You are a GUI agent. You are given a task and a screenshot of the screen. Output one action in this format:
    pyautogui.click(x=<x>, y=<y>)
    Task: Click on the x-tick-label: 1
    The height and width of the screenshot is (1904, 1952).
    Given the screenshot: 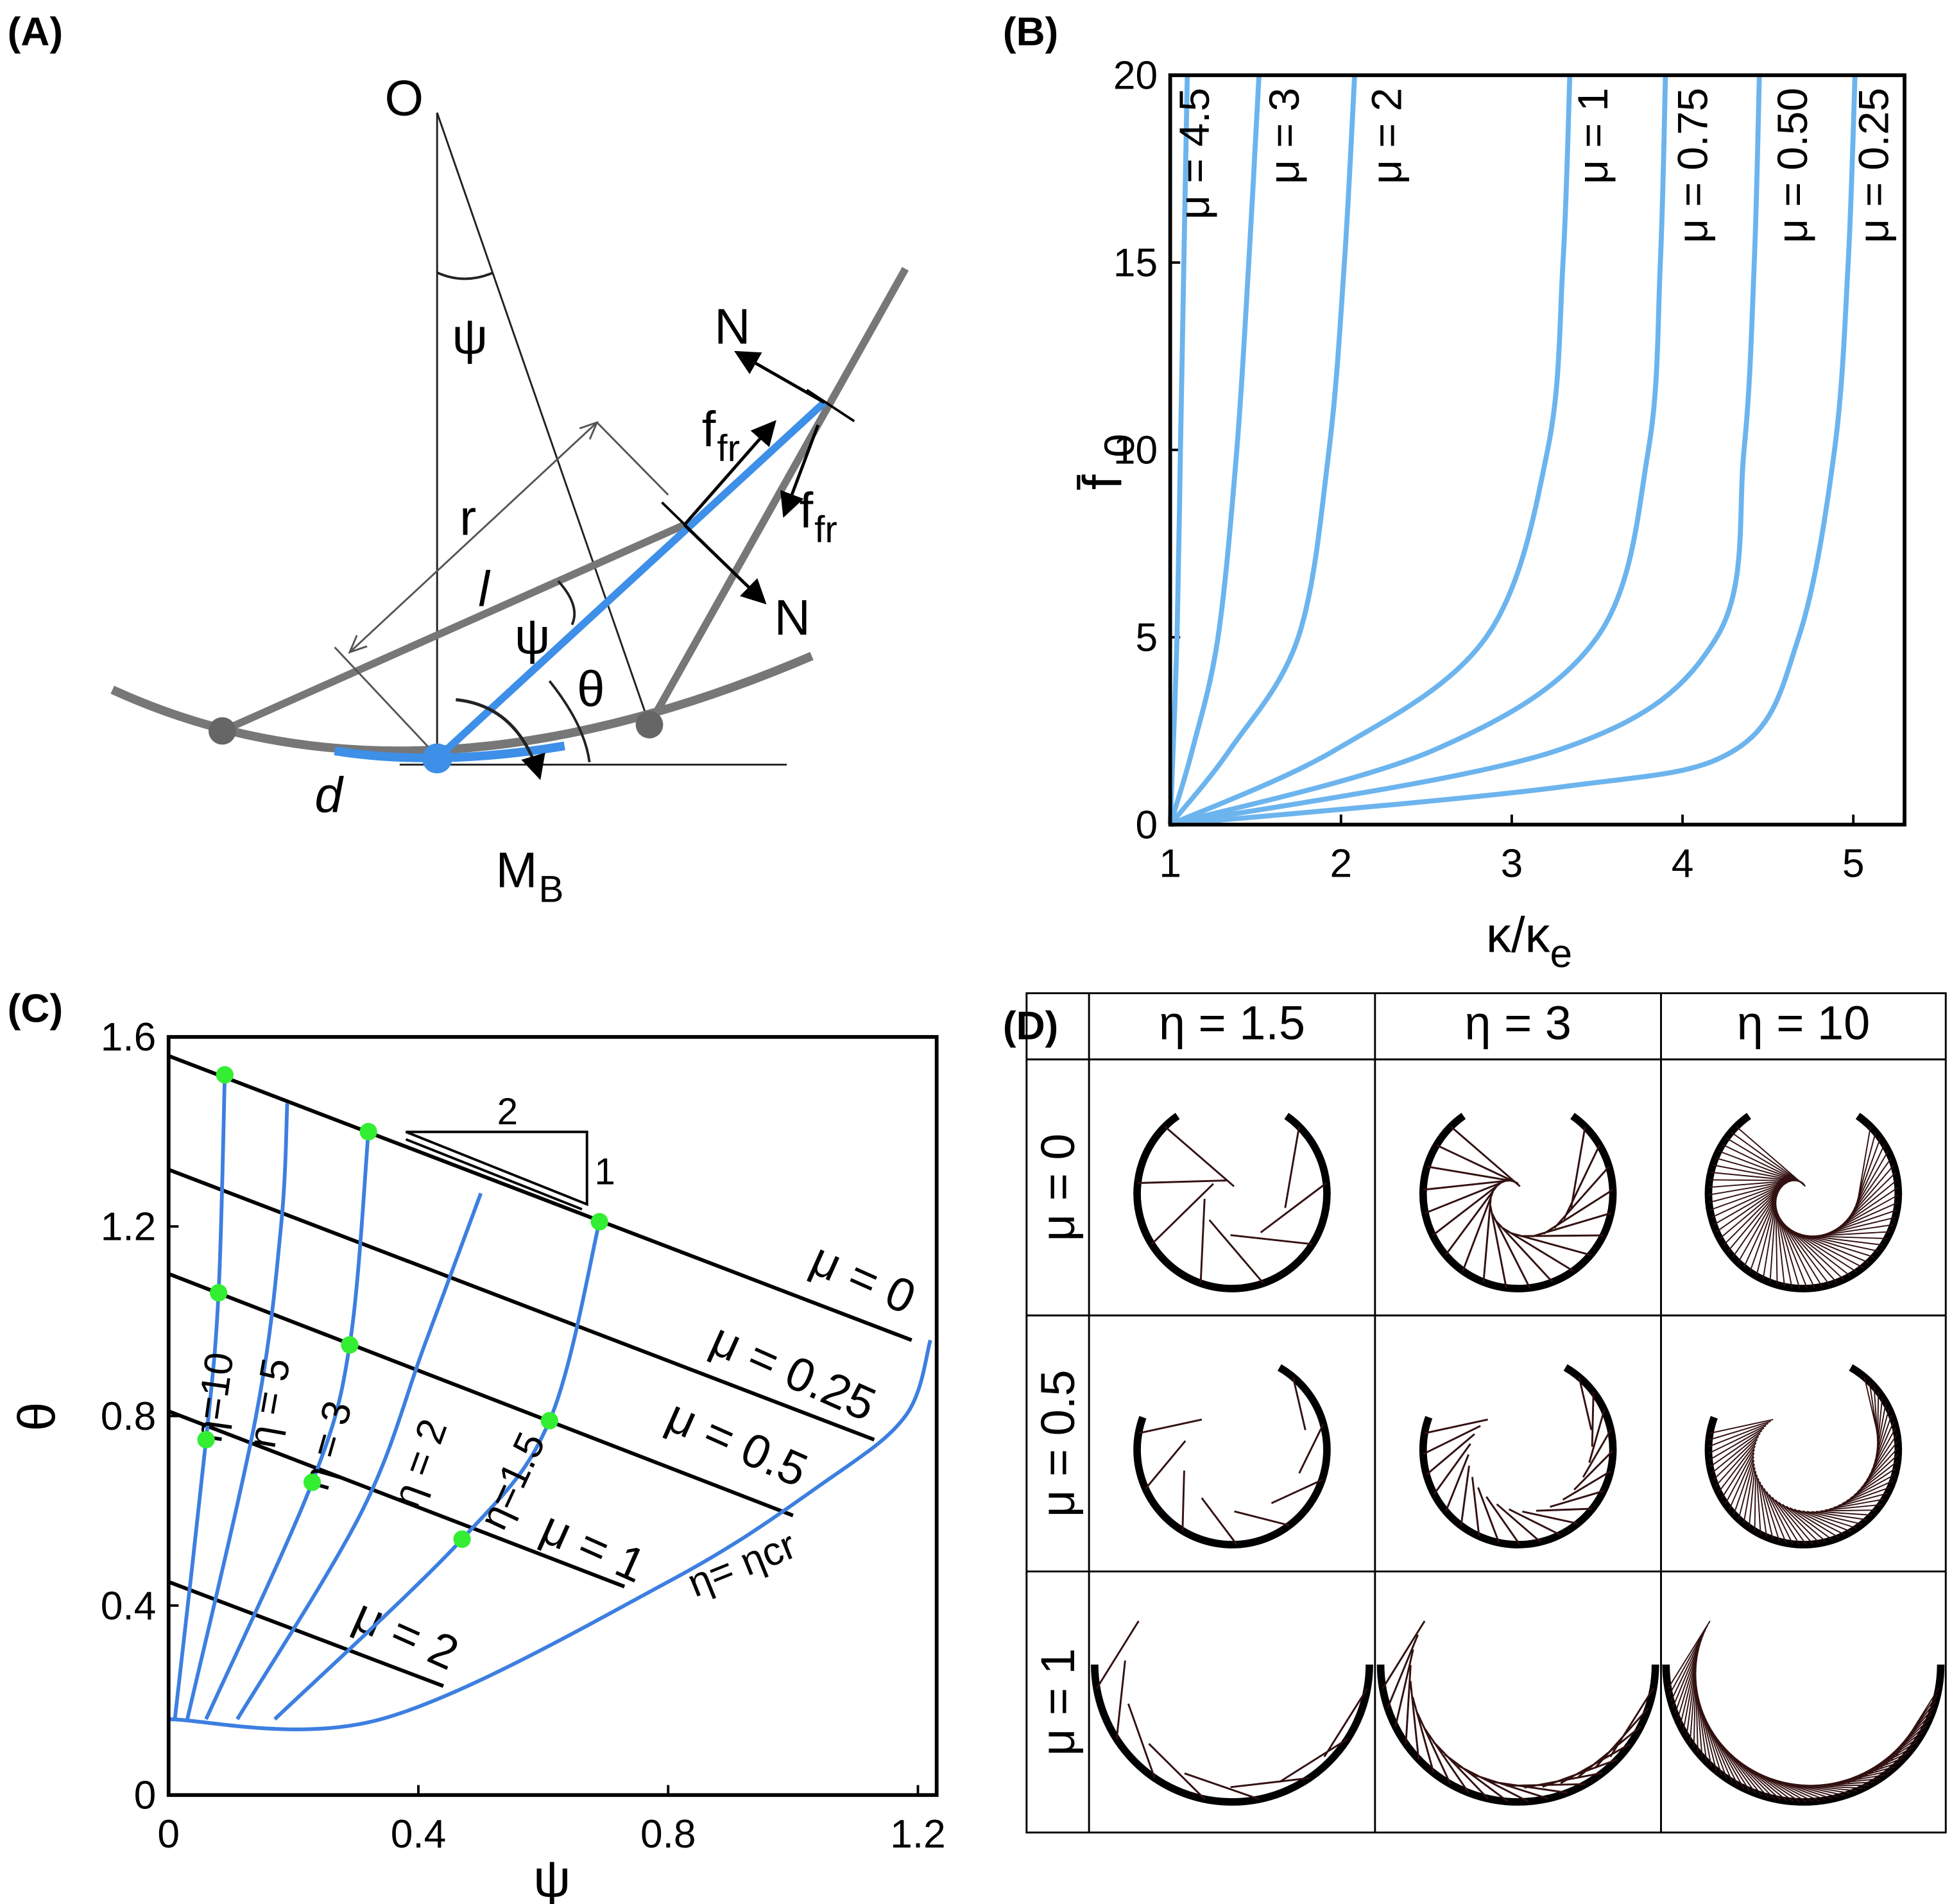 What is the action you would take?
    pyautogui.click(x=1170, y=864)
    